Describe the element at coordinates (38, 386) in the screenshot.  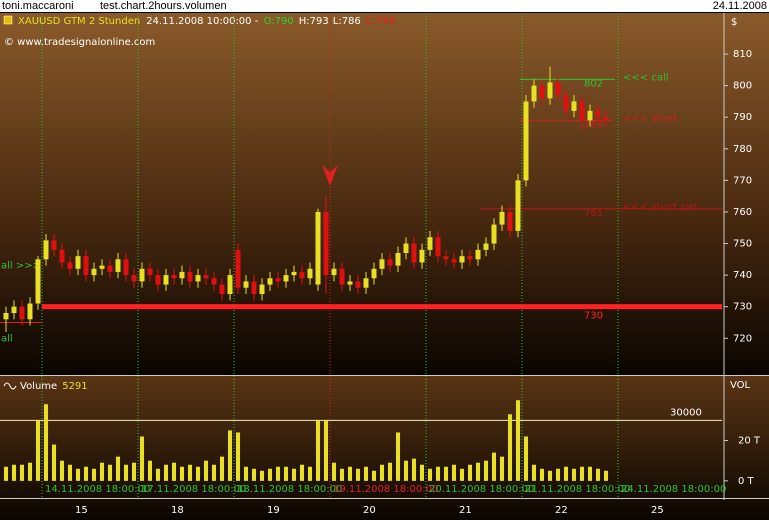
I see `volume-name: Volume` at that location.